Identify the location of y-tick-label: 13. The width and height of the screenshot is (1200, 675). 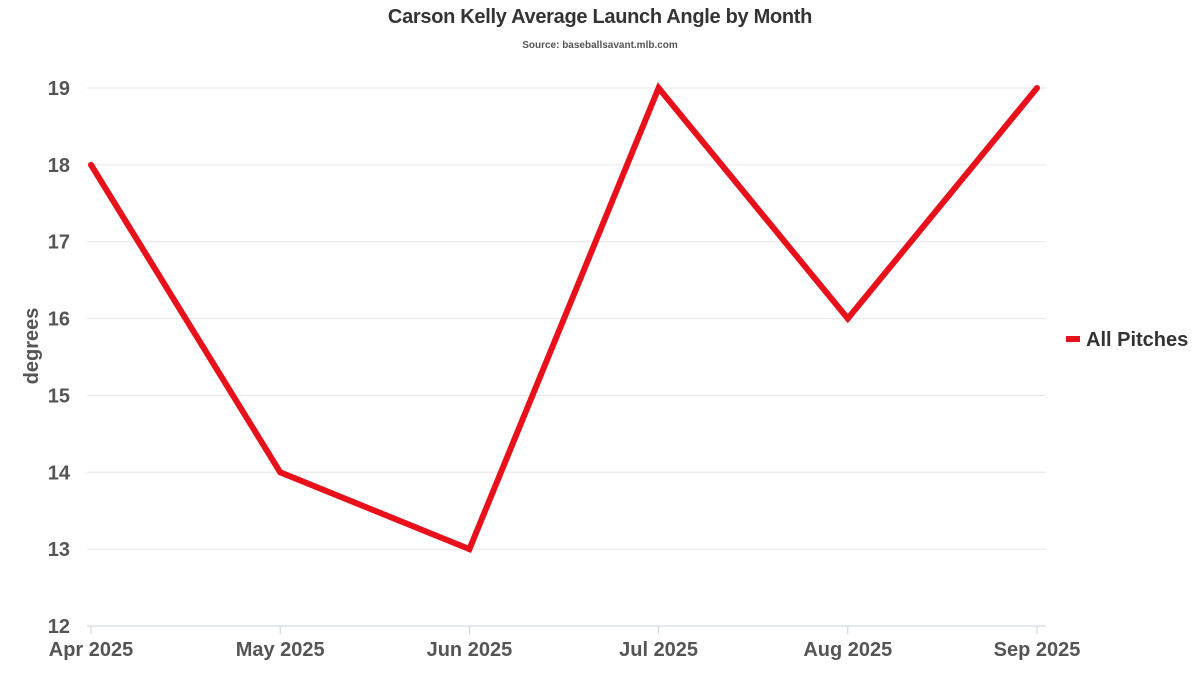
(59, 550).